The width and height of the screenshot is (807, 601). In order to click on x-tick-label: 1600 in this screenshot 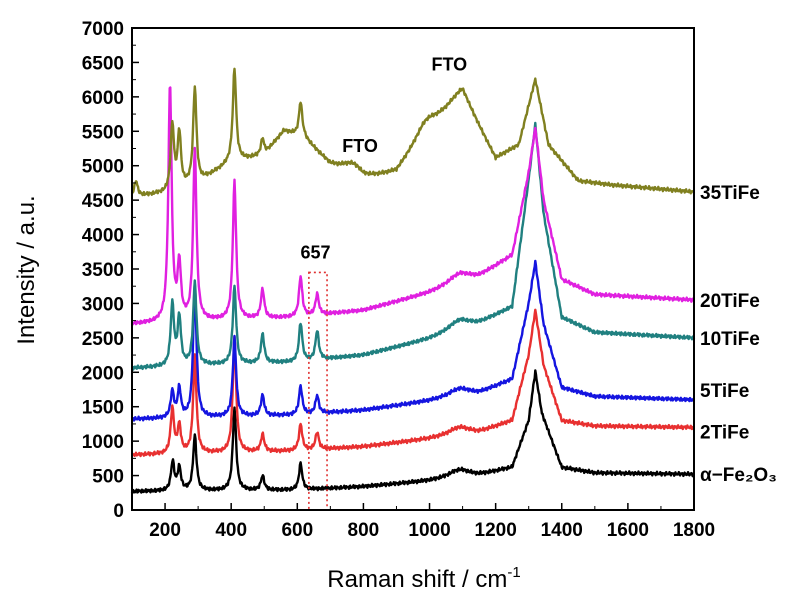, I will do `click(628, 530)`.